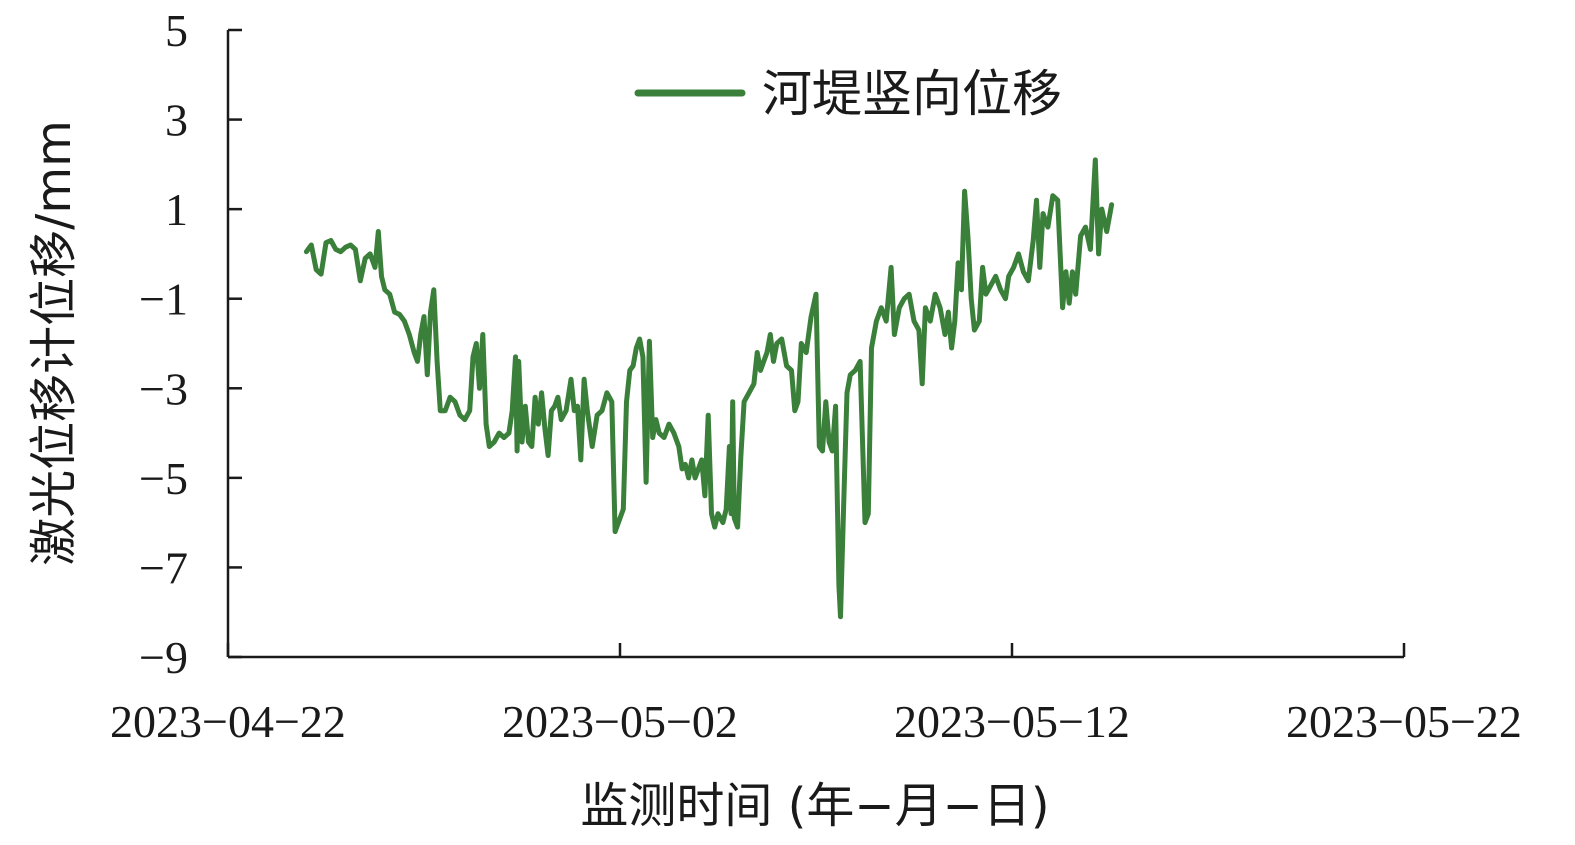  What do you see at coordinates (912, 94) in the screenshot?
I see `legend-label: 河堤竖向位移` at bounding box center [912, 94].